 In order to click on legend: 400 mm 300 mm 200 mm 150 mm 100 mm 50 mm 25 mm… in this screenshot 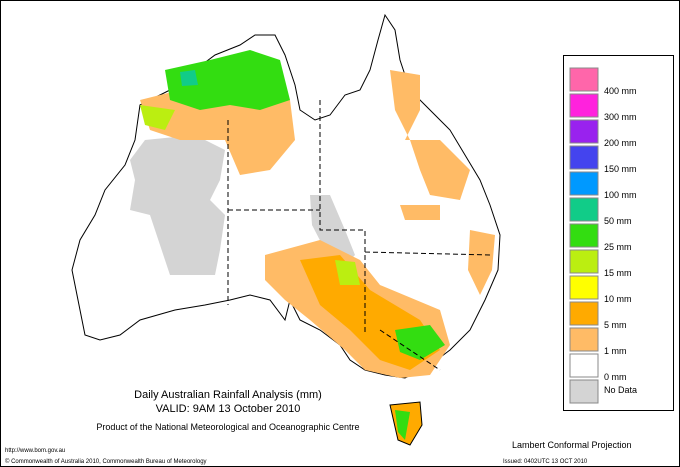, I will do `click(603, 235)`.